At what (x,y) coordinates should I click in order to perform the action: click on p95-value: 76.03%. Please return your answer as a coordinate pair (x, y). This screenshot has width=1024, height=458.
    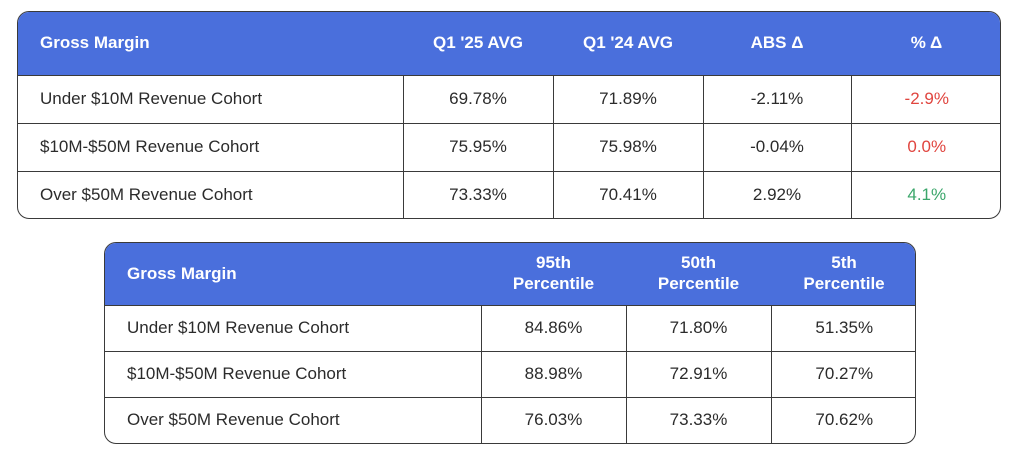
    Looking at the image, I should click on (553, 419).